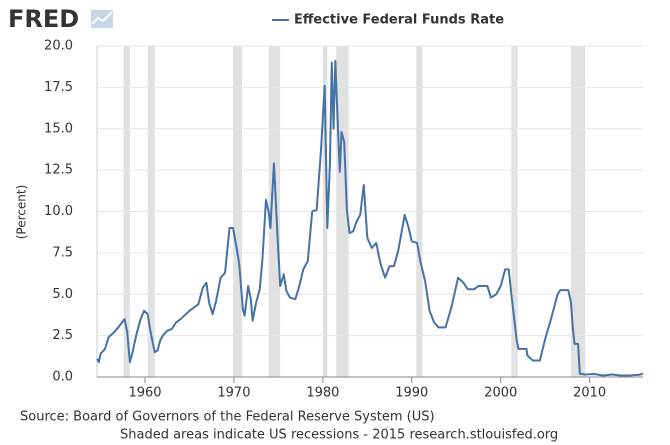 This screenshot has width=670, height=445. I want to click on y-tick-label: 17.5, so click(58, 87).